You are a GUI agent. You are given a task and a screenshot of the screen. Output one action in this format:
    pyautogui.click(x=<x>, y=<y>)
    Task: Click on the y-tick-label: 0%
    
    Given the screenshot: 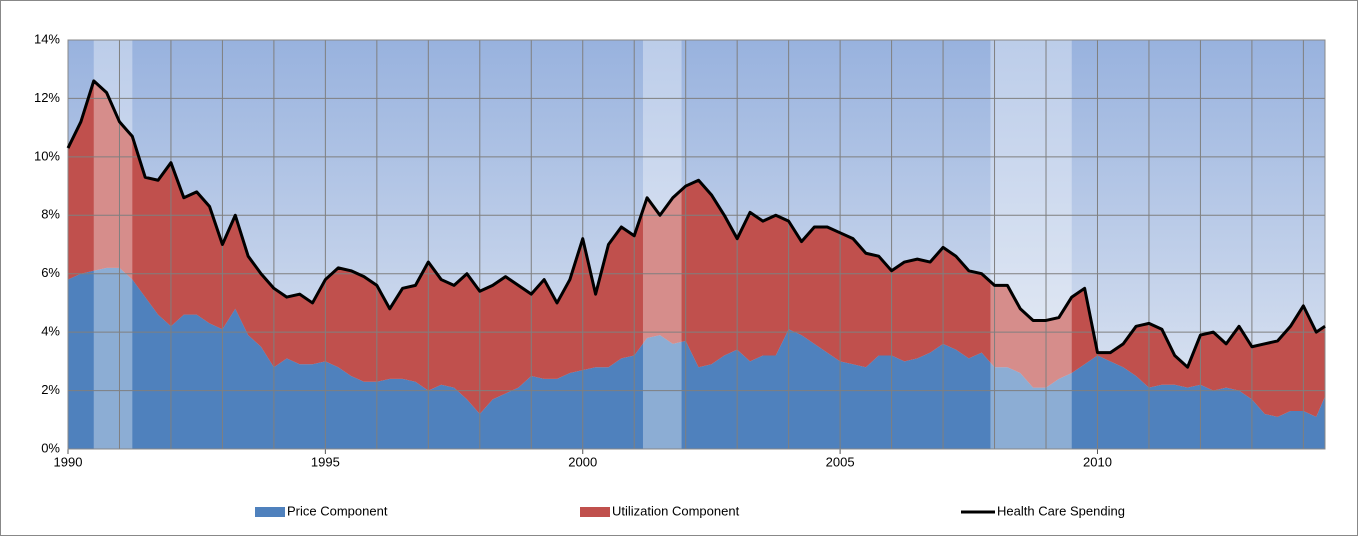 What is the action you would take?
    pyautogui.click(x=50, y=447)
    